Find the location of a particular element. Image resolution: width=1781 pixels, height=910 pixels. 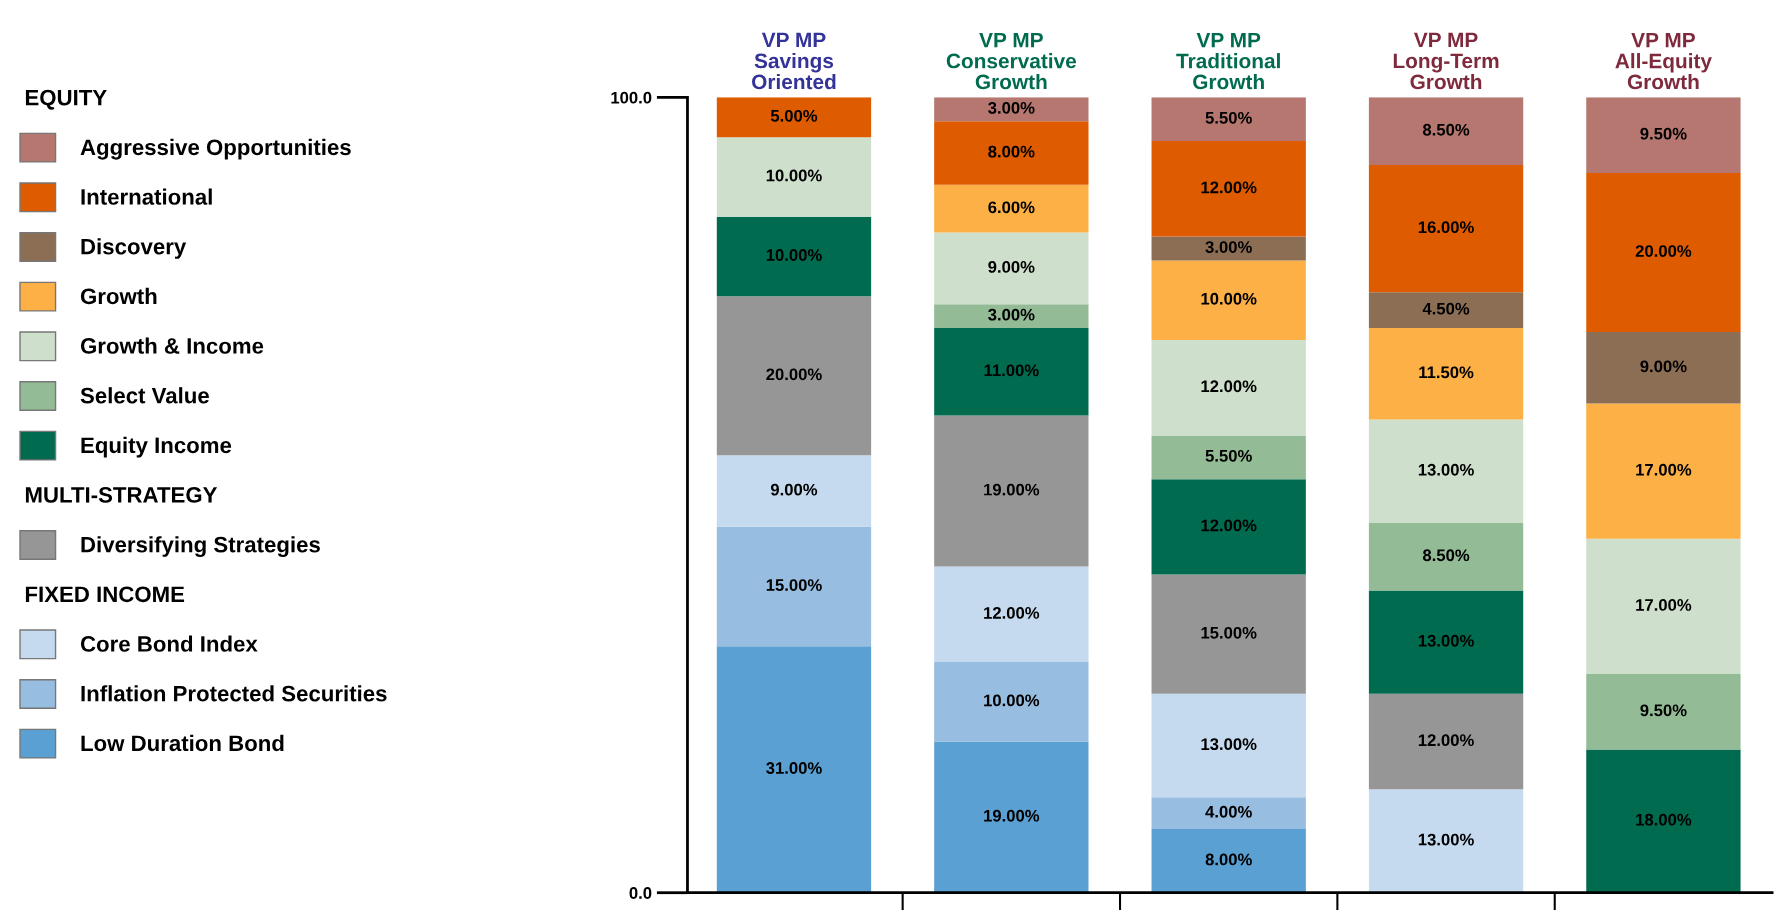

legend-label: Select Value is located at coordinates (144, 395).